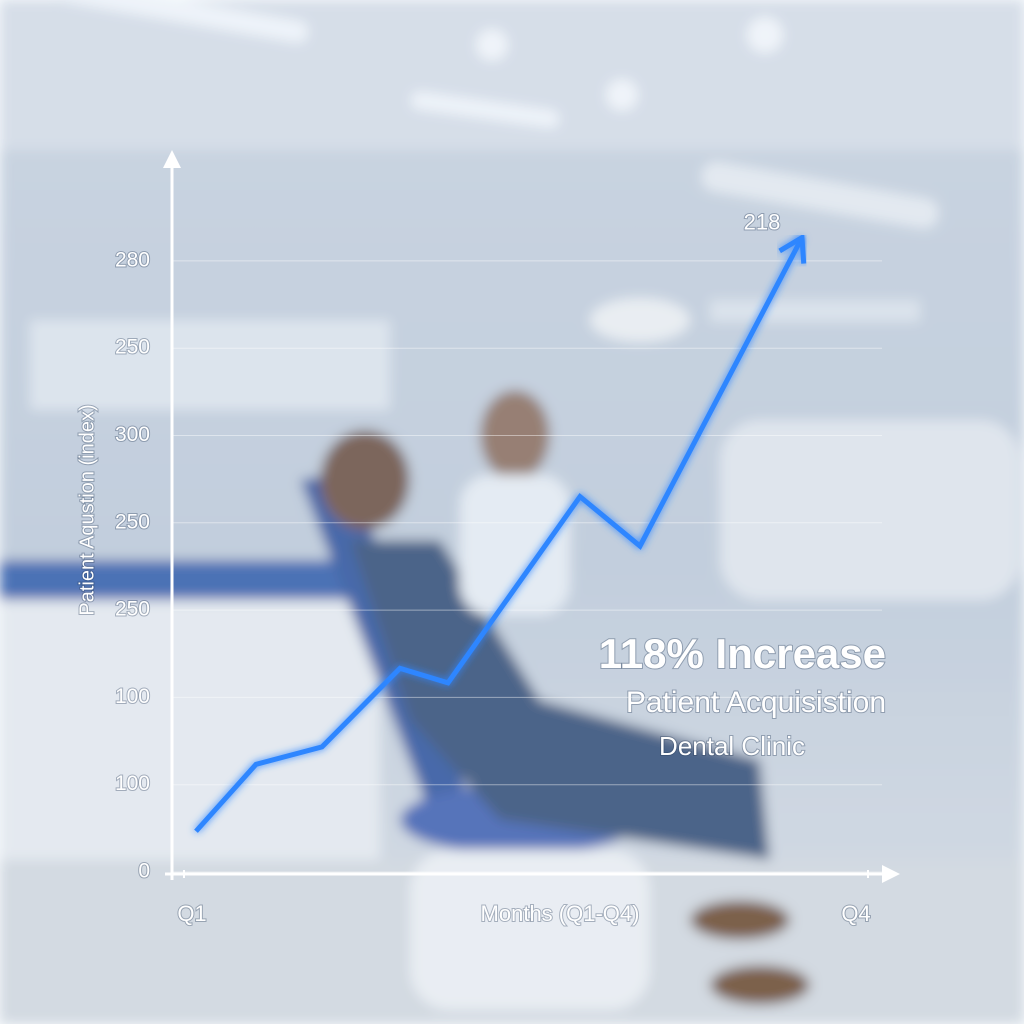  I want to click on y-tick-label: 0, so click(144, 871).